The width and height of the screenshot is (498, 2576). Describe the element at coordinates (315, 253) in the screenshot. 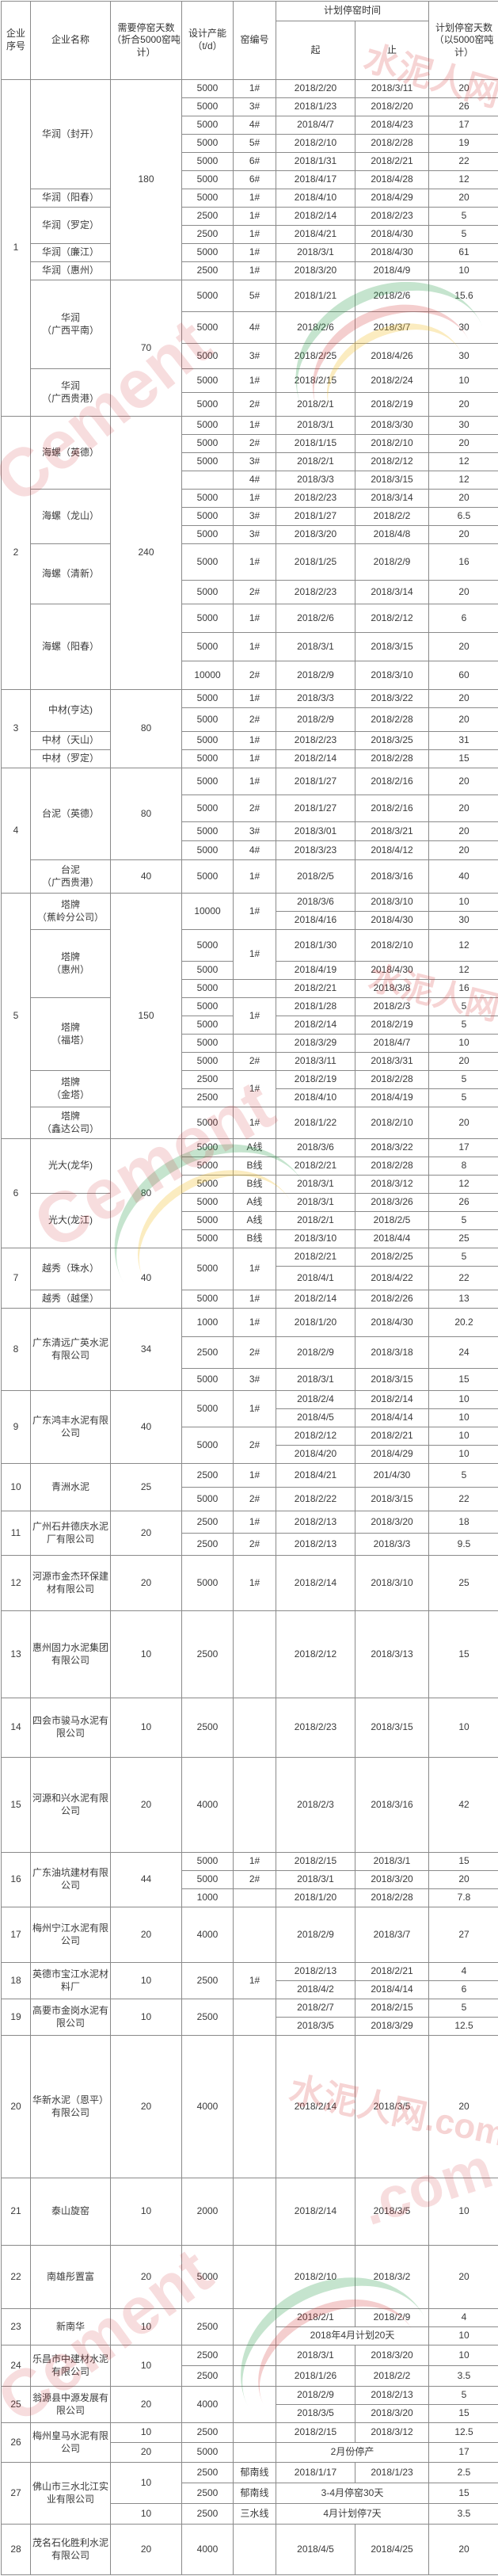

I see `table-cell: 2018/3/1` at that location.